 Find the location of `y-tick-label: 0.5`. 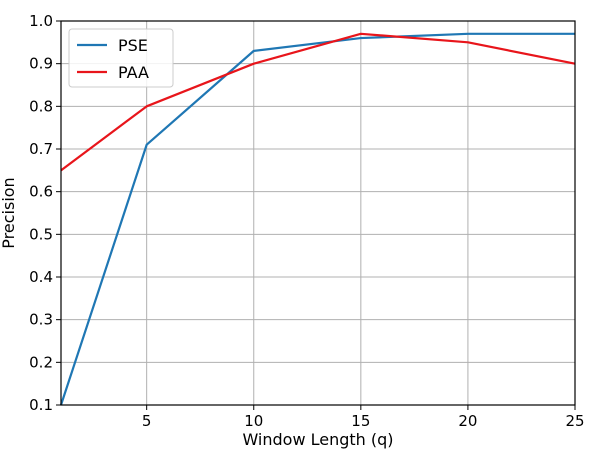

y-tick-label: 0.5 is located at coordinates (41, 234).